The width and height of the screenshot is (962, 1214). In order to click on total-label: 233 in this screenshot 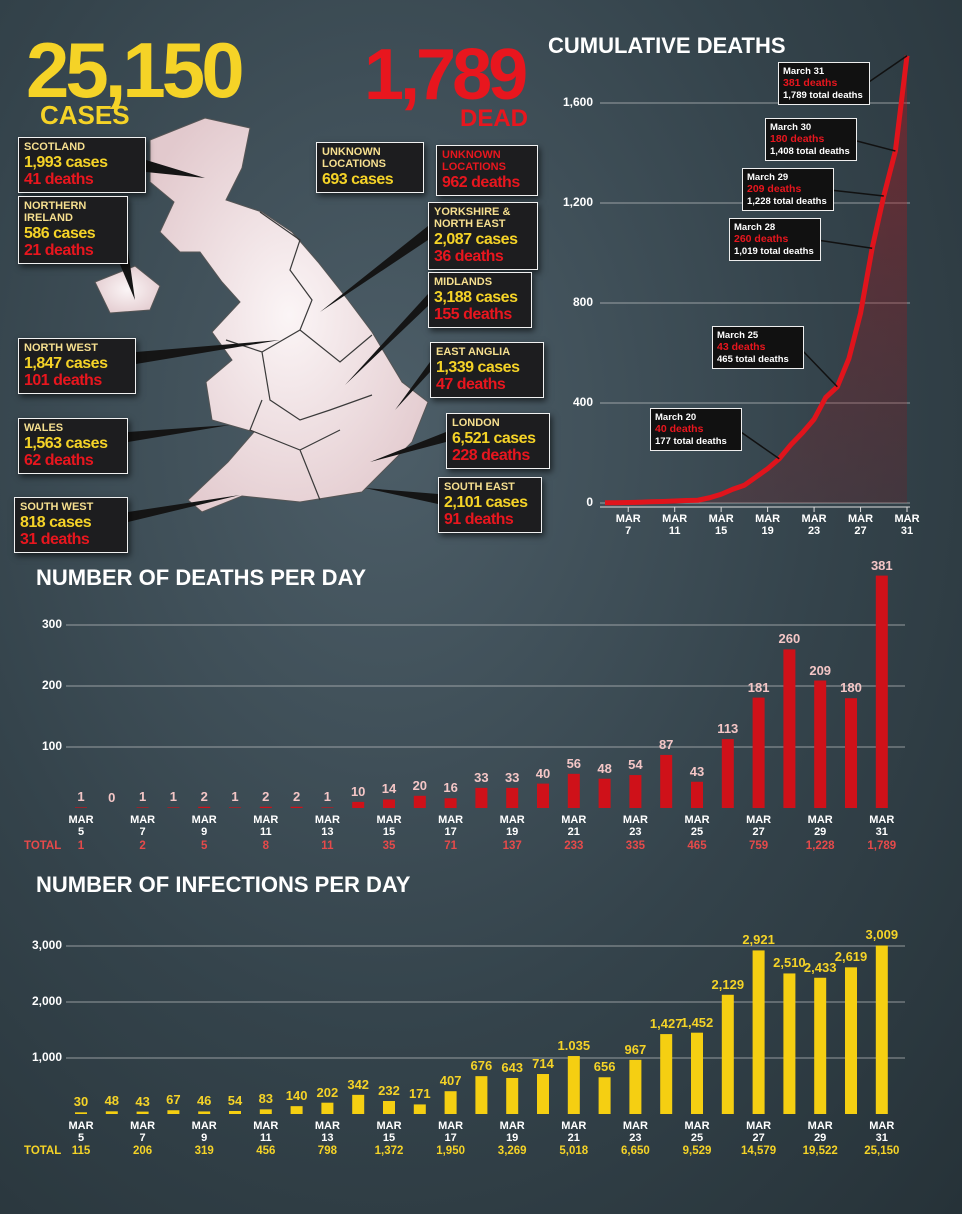, I will do `click(574, 846)`.